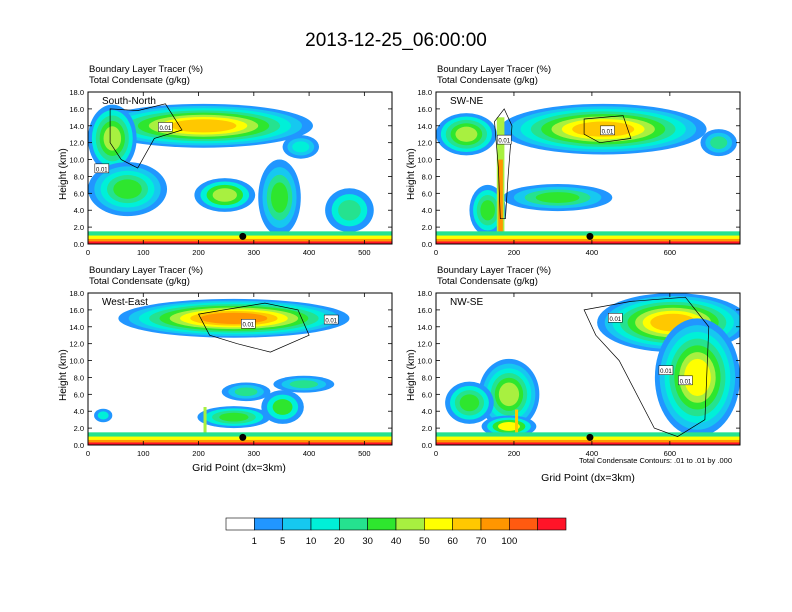 The height and width of the screenshot is (612, 792). Describe the element at coordinates (79, 428) in the screenshot. I see `y-tick-label: 2.0` at that location.